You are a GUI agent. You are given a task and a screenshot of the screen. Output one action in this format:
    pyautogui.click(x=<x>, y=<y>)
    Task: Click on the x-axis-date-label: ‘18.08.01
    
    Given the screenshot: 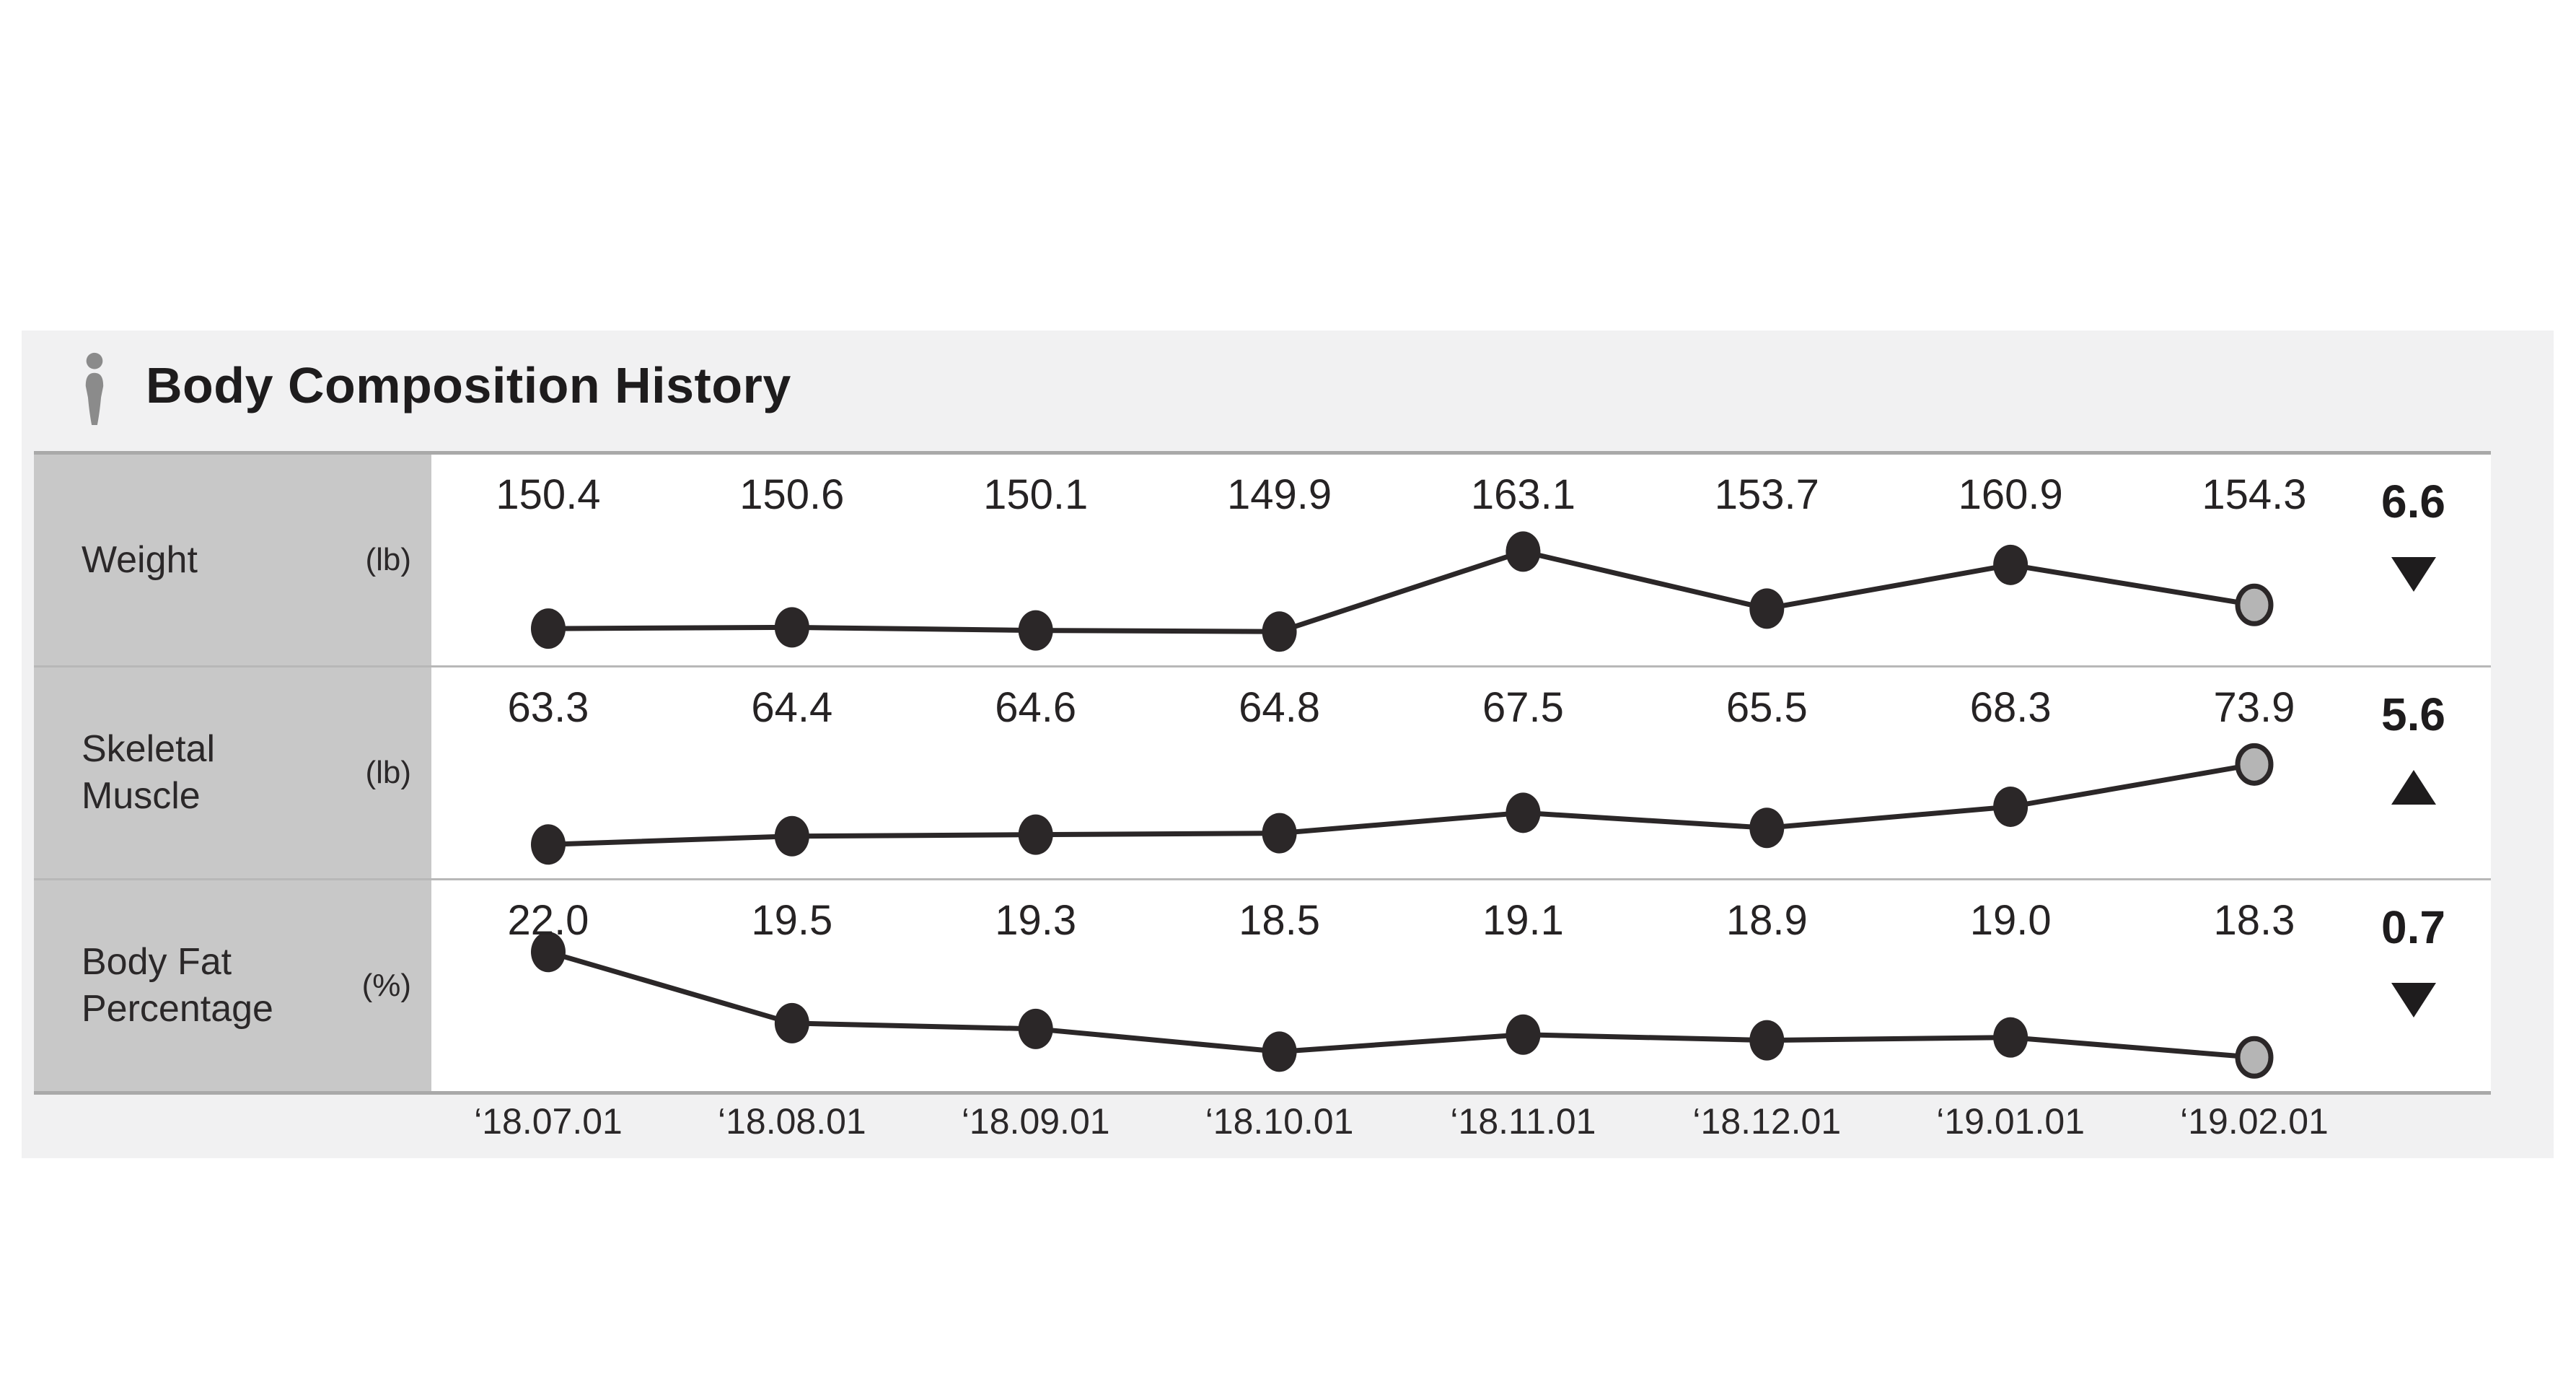 What is the action you would take?
    pyautogui.click(x=791, y=1121)
    